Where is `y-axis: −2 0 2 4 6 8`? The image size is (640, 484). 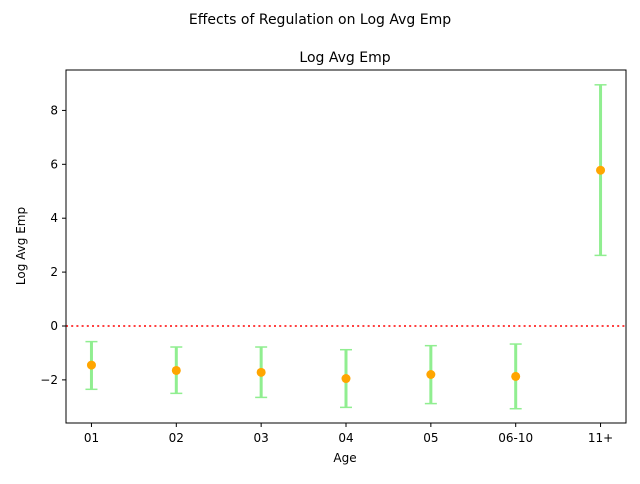 y-axis: −2 0 2 4 6 8 is located at coordinates (53, 245).